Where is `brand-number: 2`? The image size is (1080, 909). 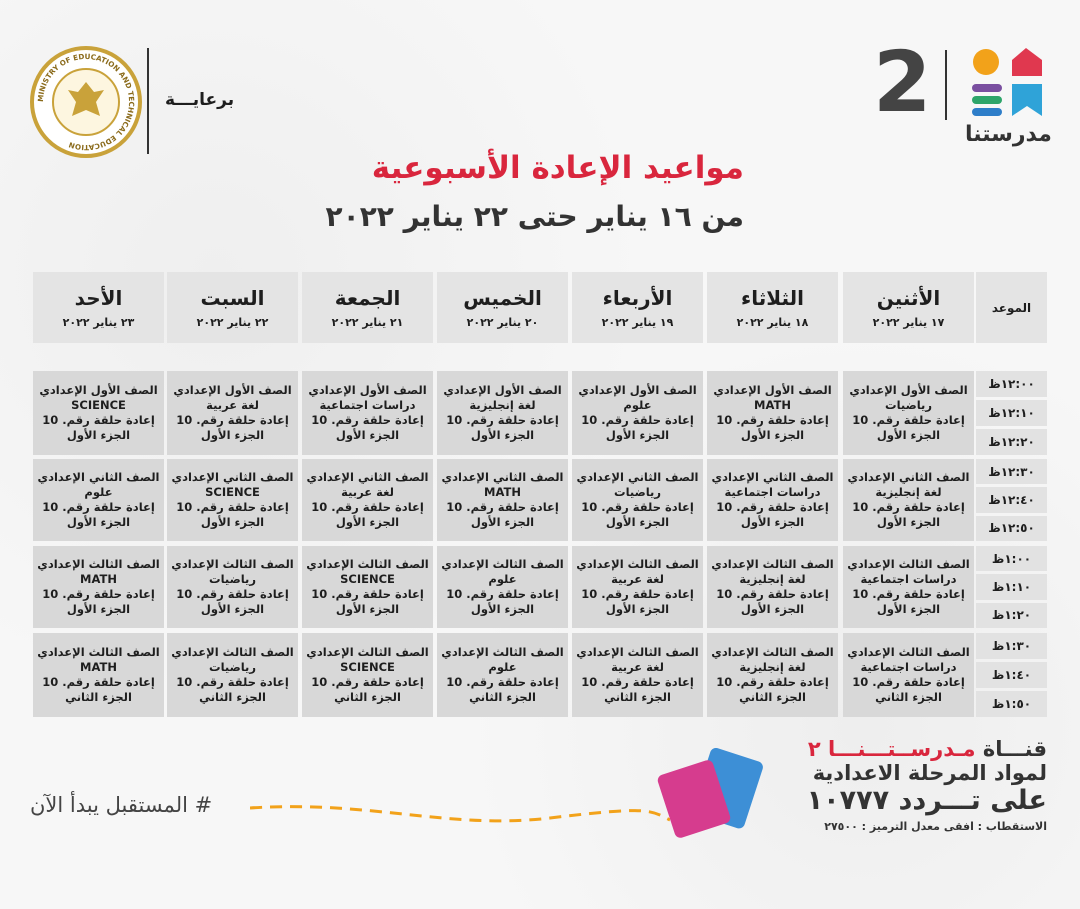 brand-number: 2 is located at coordinates (902, 82).